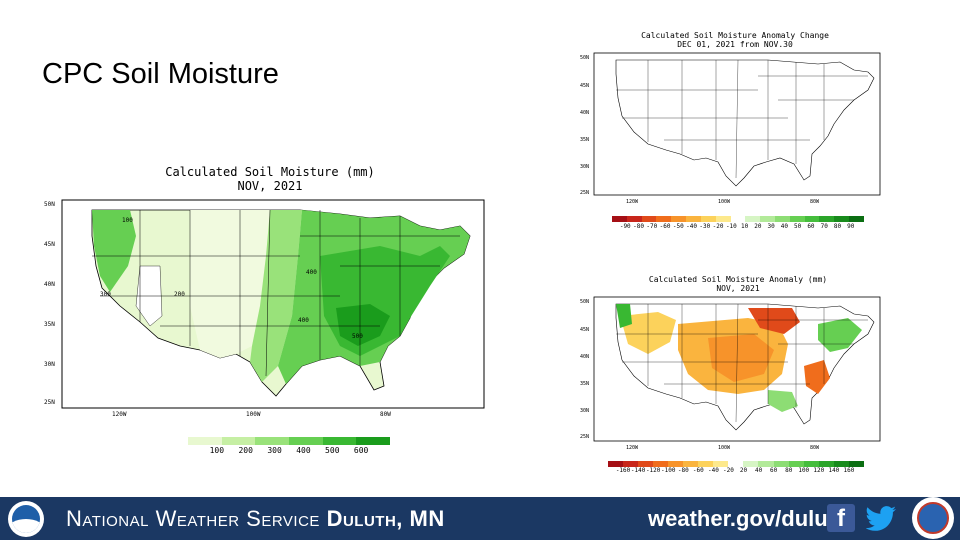  Describe the element at coordinates (819, 470) in the screenshot. I see `legend-label: 120` at that location.